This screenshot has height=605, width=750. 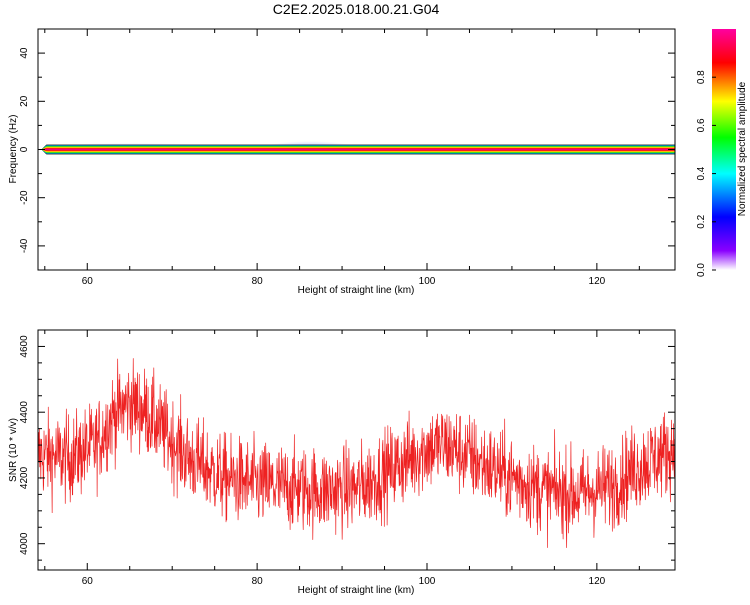 I want to click on band-core, so click(x=358, y=149).